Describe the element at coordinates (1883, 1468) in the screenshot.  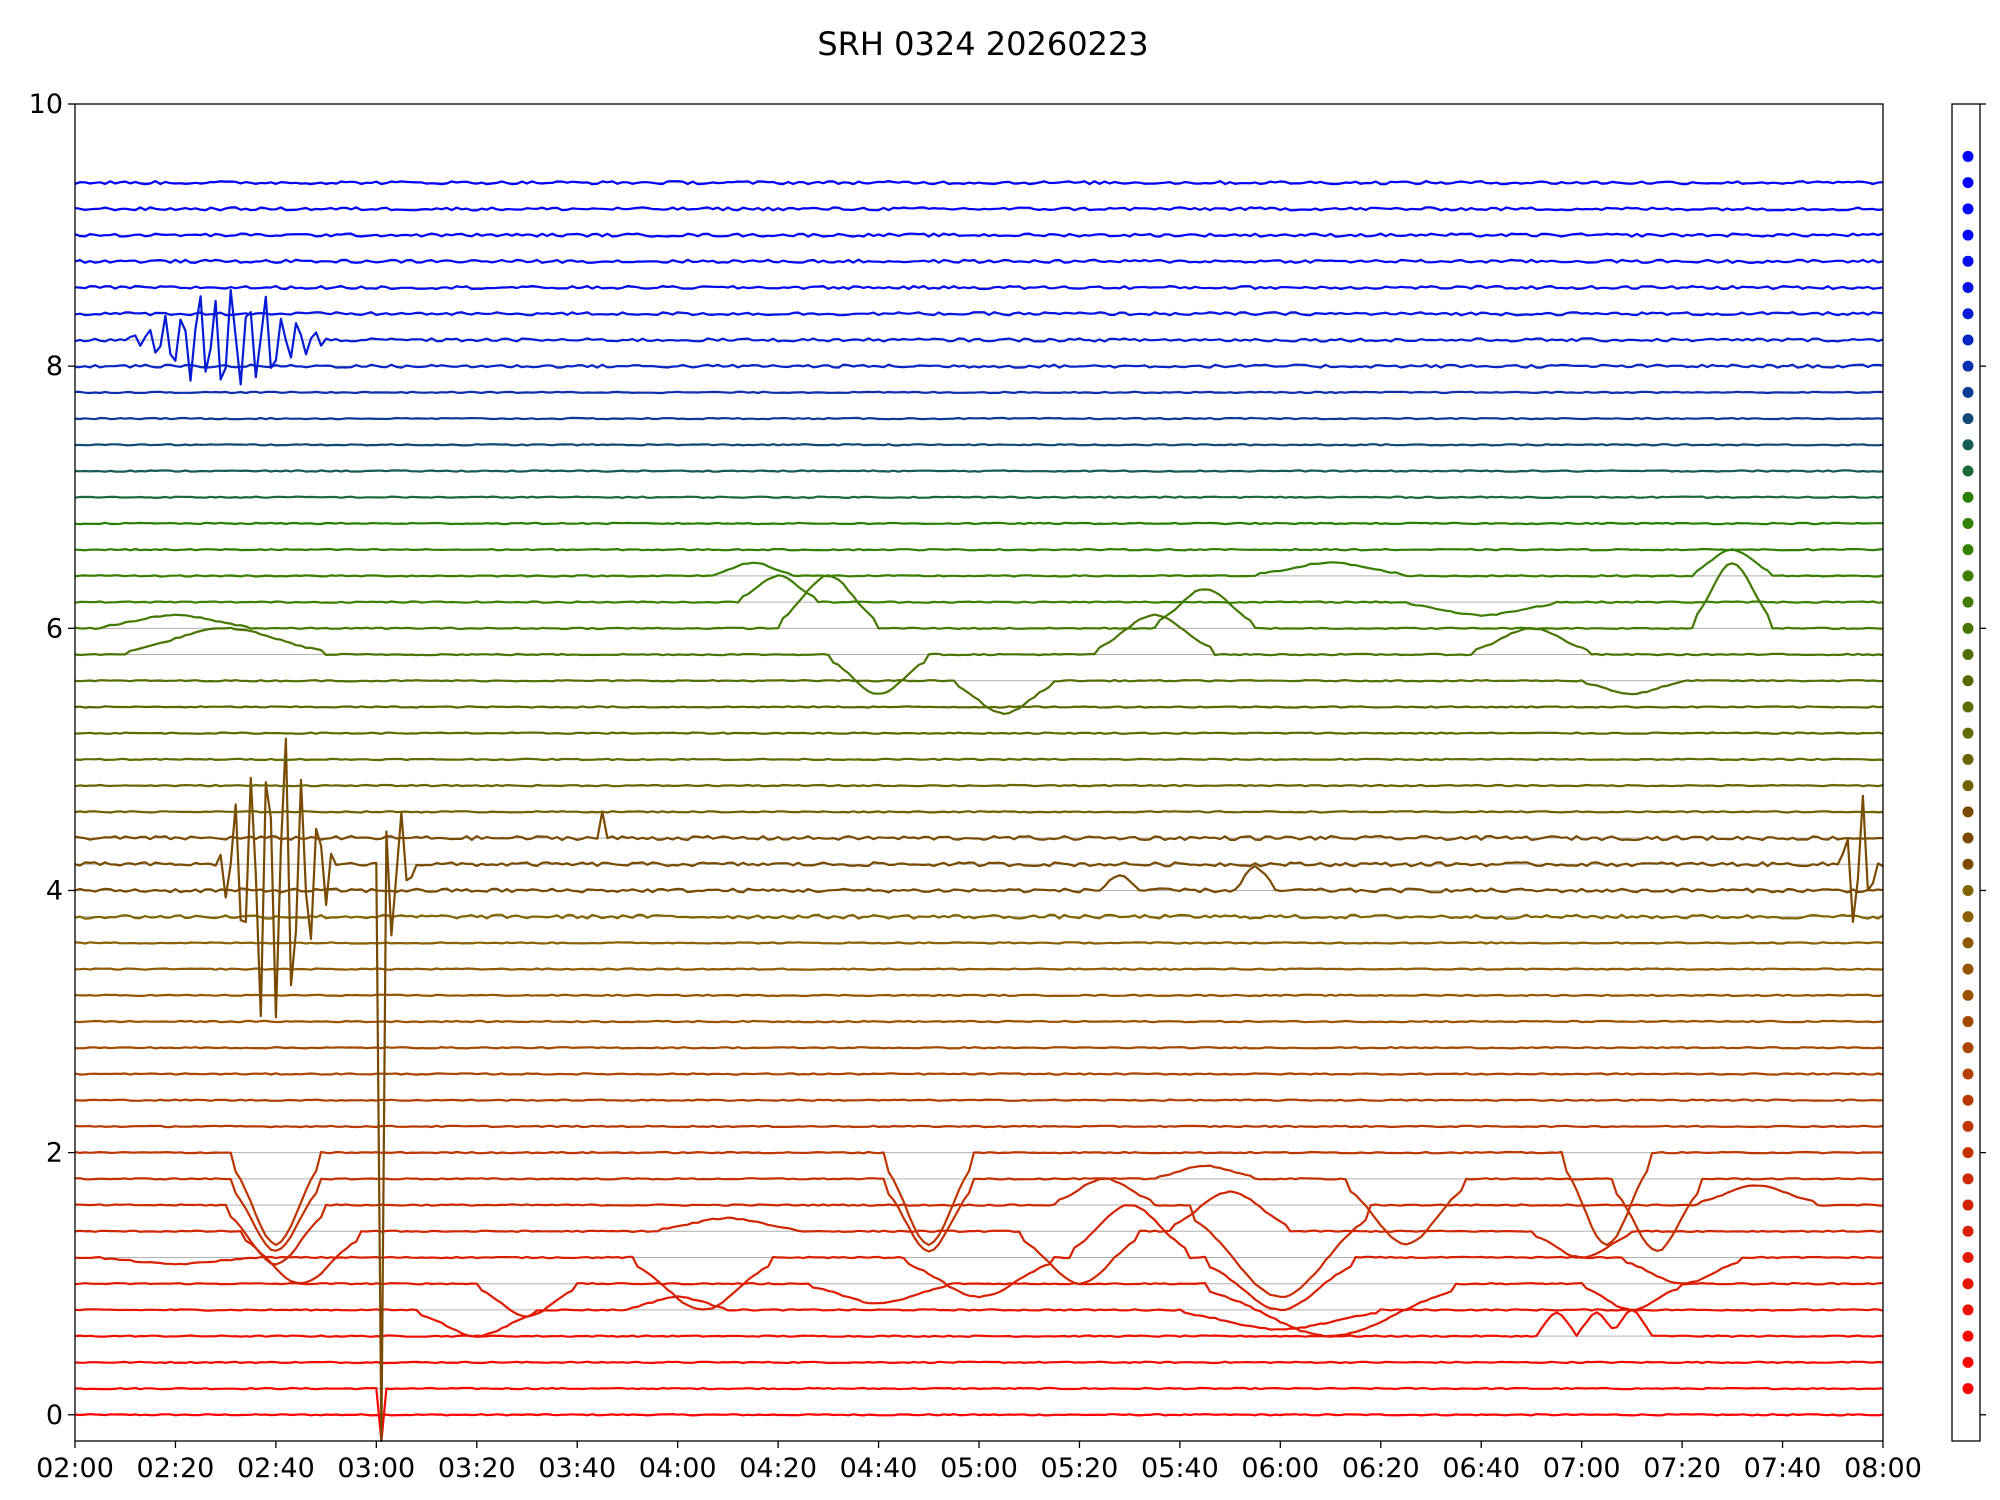
I see `x-tick-label: 08:00` at that location.